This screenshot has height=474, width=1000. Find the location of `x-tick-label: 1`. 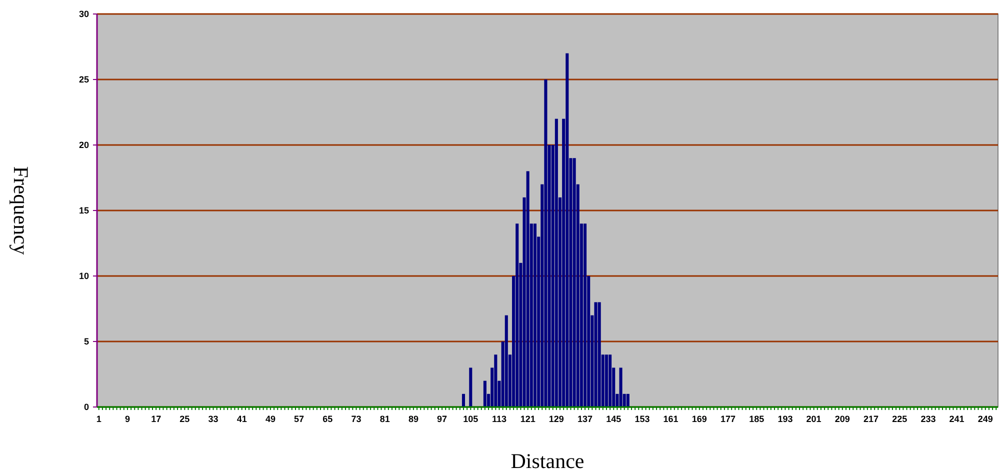

x-tick-label: 1 is located at coordinates (99, 419).